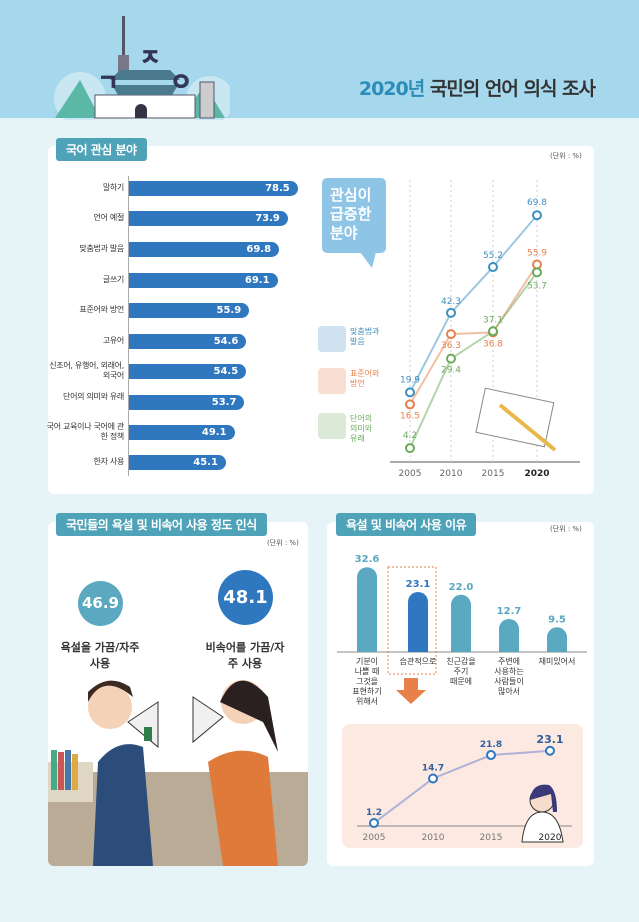 This screenshot has height=922, width=639. I want to click on bar-label: 맞춤법과 발음, so click(101, 248).